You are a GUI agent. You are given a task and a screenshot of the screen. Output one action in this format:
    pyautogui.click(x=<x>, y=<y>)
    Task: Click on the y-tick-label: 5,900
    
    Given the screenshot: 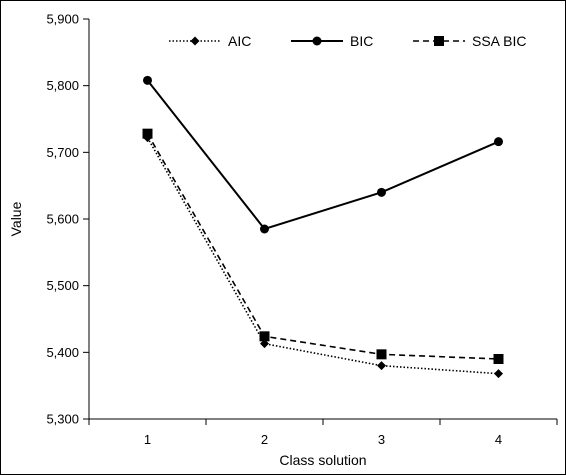 What is the action you would take?
    pyautogui.click(x=62, y=19)
    